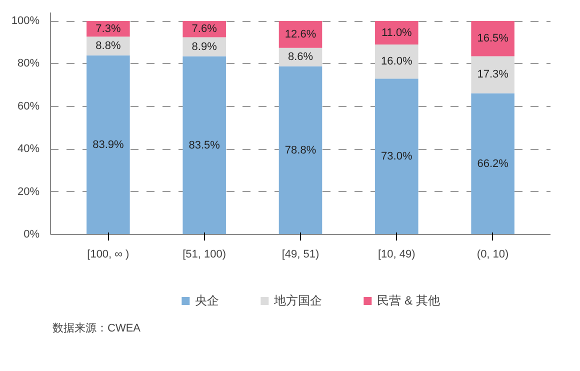  Describe the element at coordinates (28, 106) in the screenshot. I see `y-tick-label: 60%` at that location.